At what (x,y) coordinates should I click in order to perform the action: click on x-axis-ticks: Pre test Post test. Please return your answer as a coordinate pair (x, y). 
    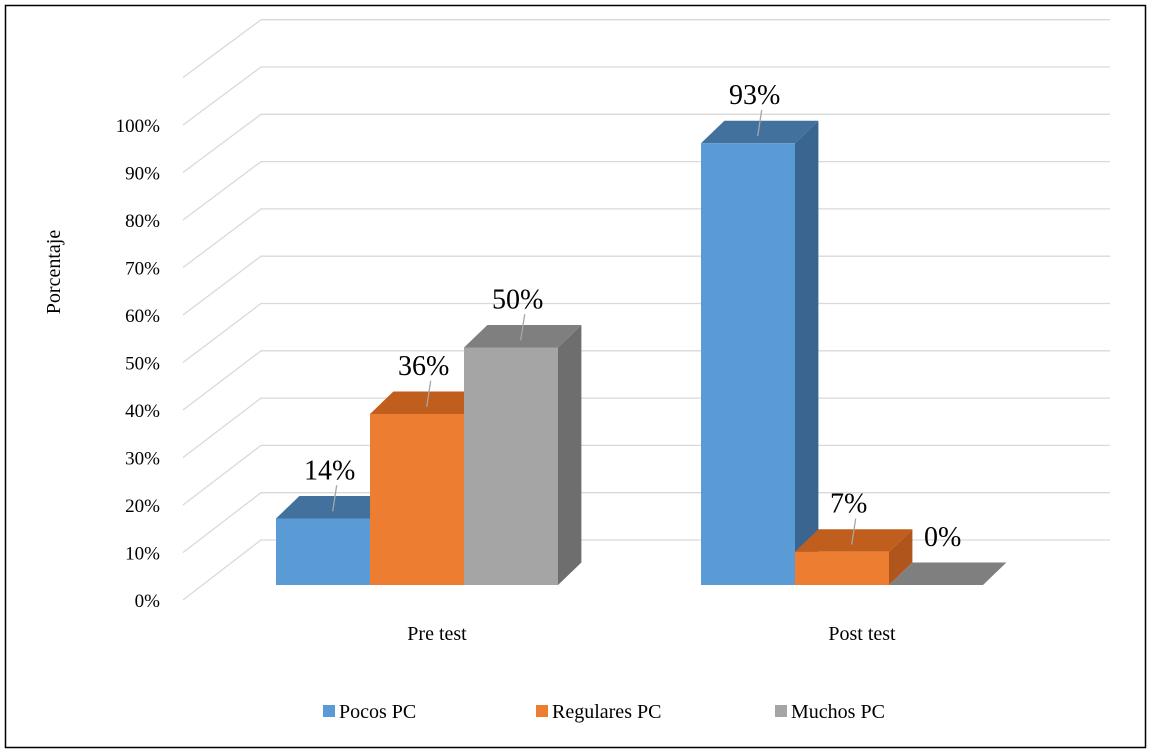
    Looking at the image, I should click on (651, 634).